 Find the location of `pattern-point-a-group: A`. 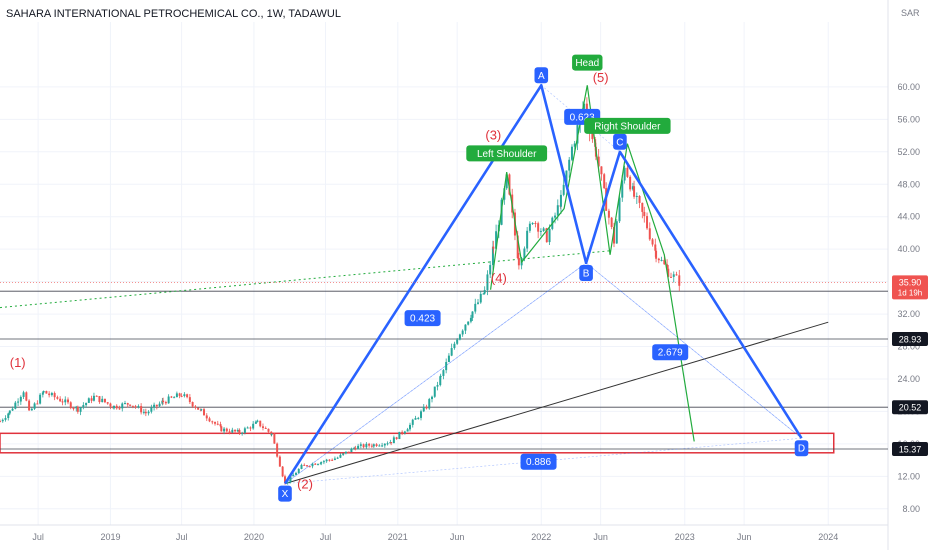

pattern-point-a-group: A is located at coordinates (541, 75).